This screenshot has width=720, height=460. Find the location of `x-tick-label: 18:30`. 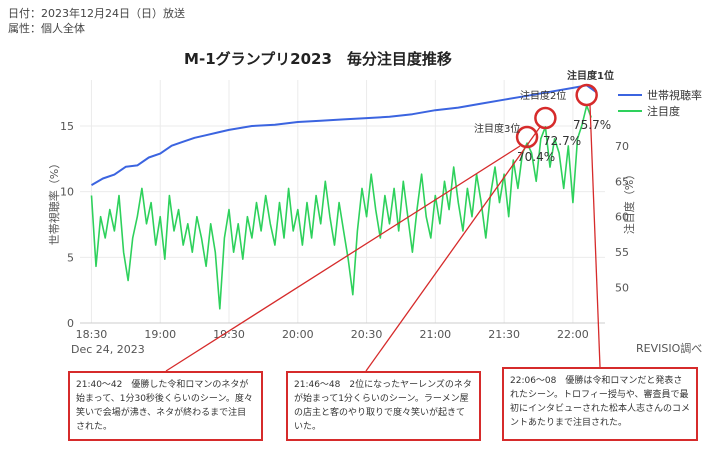

x-tick-label: 18:30 is located at coordinates (92, 334).